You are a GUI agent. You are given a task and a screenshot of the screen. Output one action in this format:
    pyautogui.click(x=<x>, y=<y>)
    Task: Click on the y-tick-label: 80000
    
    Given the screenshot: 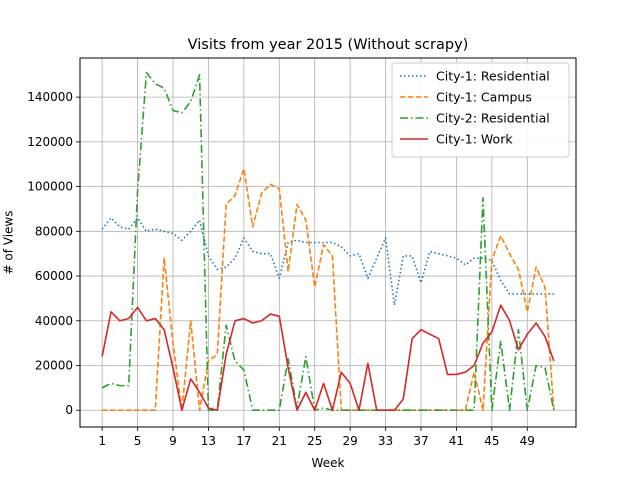 What is the action you would take?
    pyautogui.click(x=54, y=231)
    